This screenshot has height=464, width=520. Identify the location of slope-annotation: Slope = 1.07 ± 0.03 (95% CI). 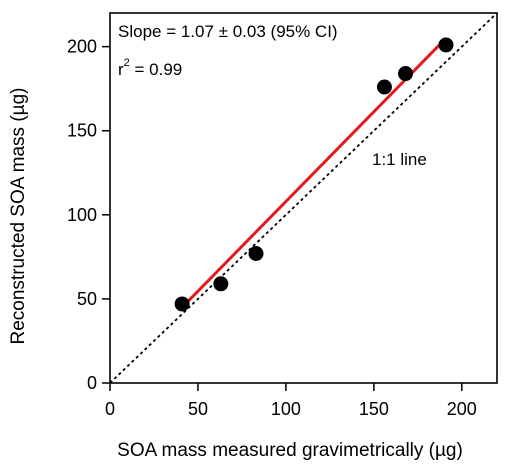
(228, 31).